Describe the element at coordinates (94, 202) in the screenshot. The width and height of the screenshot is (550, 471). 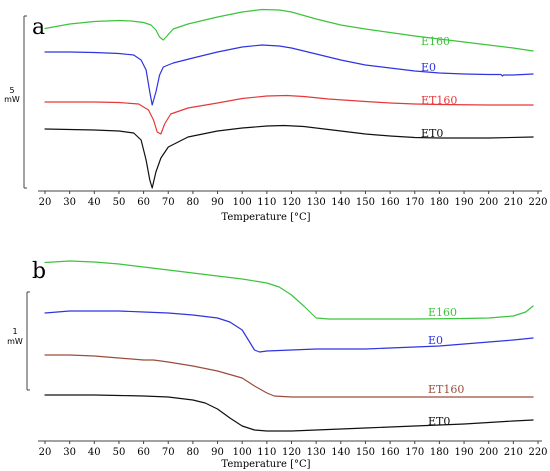
I see `x-tick-label-a-40: 40` at that location.